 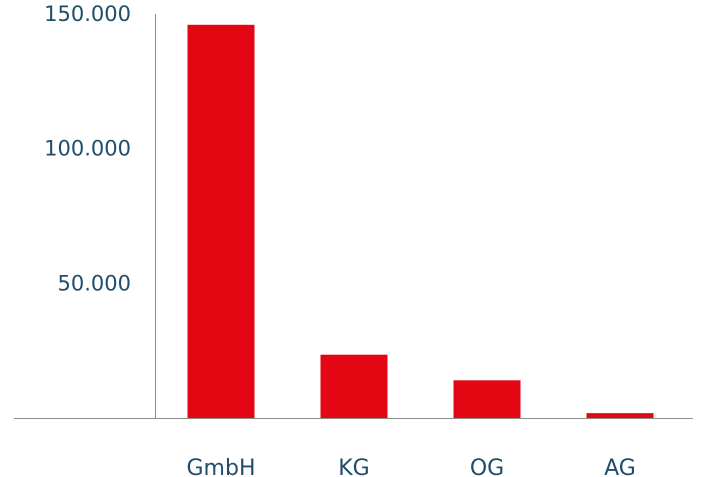 I want to click on category-label-gmbh: GmbH, so click(x=221, y=466).